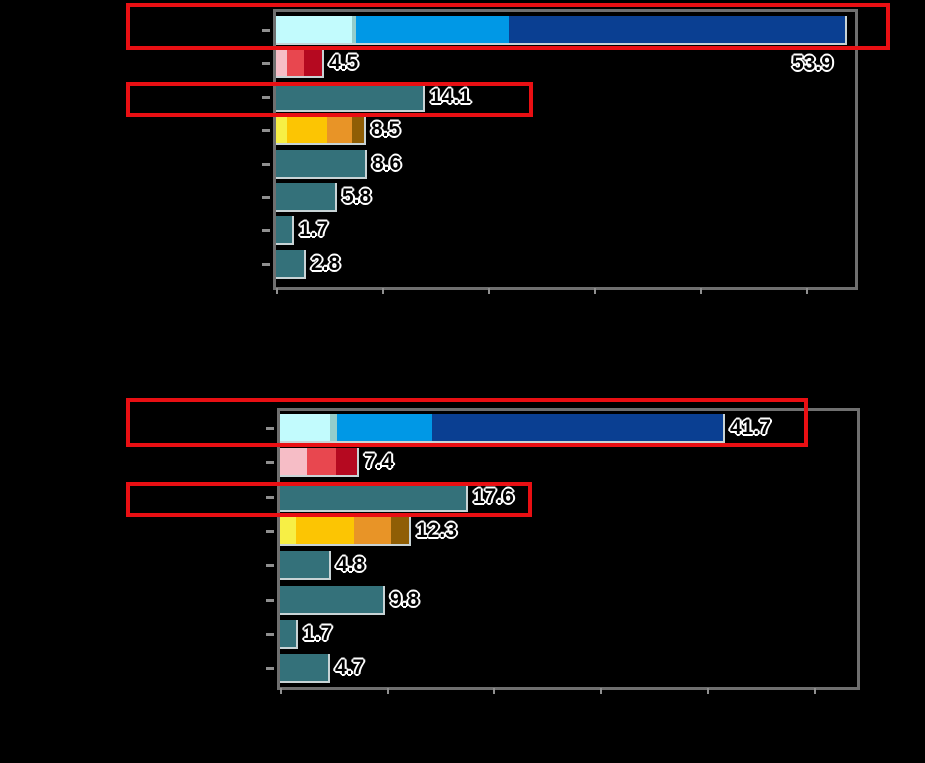  Describe the element at coordinates (436, 530) in the screenshot. I see `value-label: 12.3` at that location.